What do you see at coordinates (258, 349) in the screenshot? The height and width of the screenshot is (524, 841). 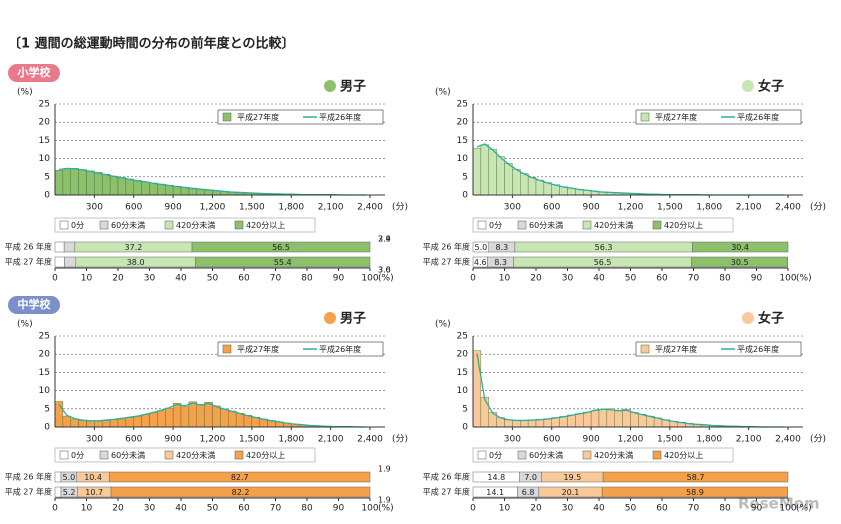 I see `legend-label: 平成27年度` at bounding box center [258, 349].